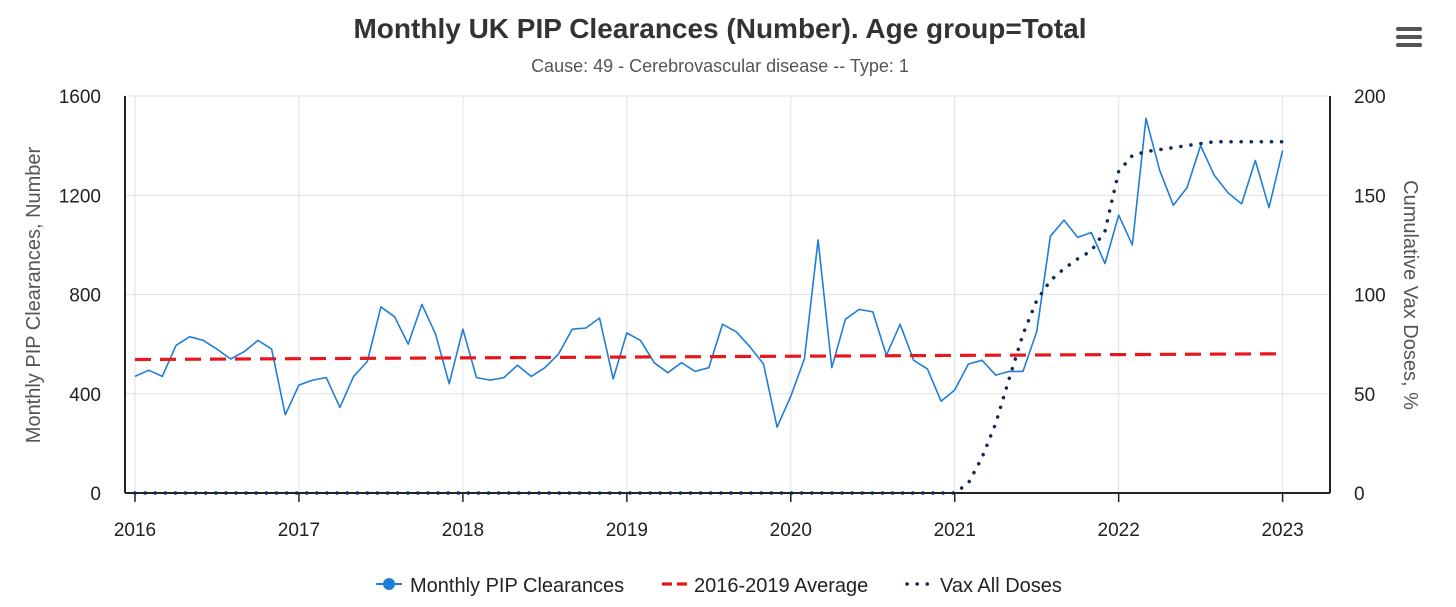  What do you see at coordinates (1359, 494) in the screenshot?
I see `y2-tick-label: 0` at bounding box center [1359, 494].